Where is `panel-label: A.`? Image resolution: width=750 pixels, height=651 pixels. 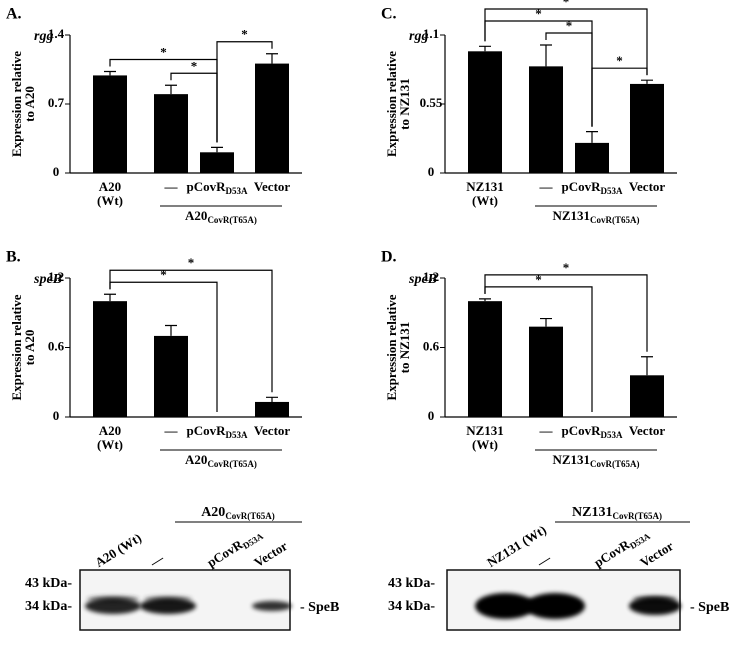 panel-label: A. is located at coordinates (14, 14).